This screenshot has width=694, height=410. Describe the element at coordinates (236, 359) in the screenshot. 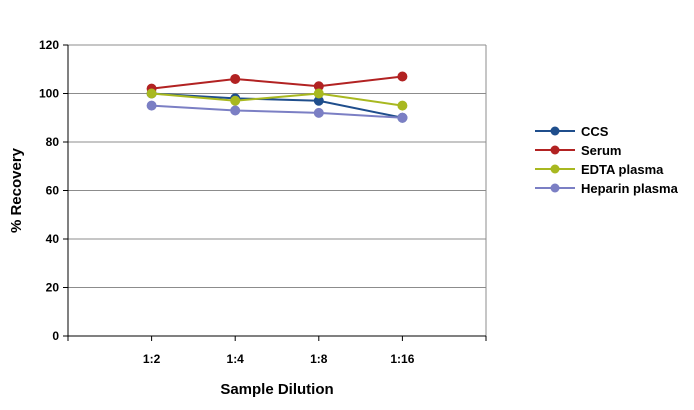

I see `x-tick-label-1-4: 1:4` at that location.